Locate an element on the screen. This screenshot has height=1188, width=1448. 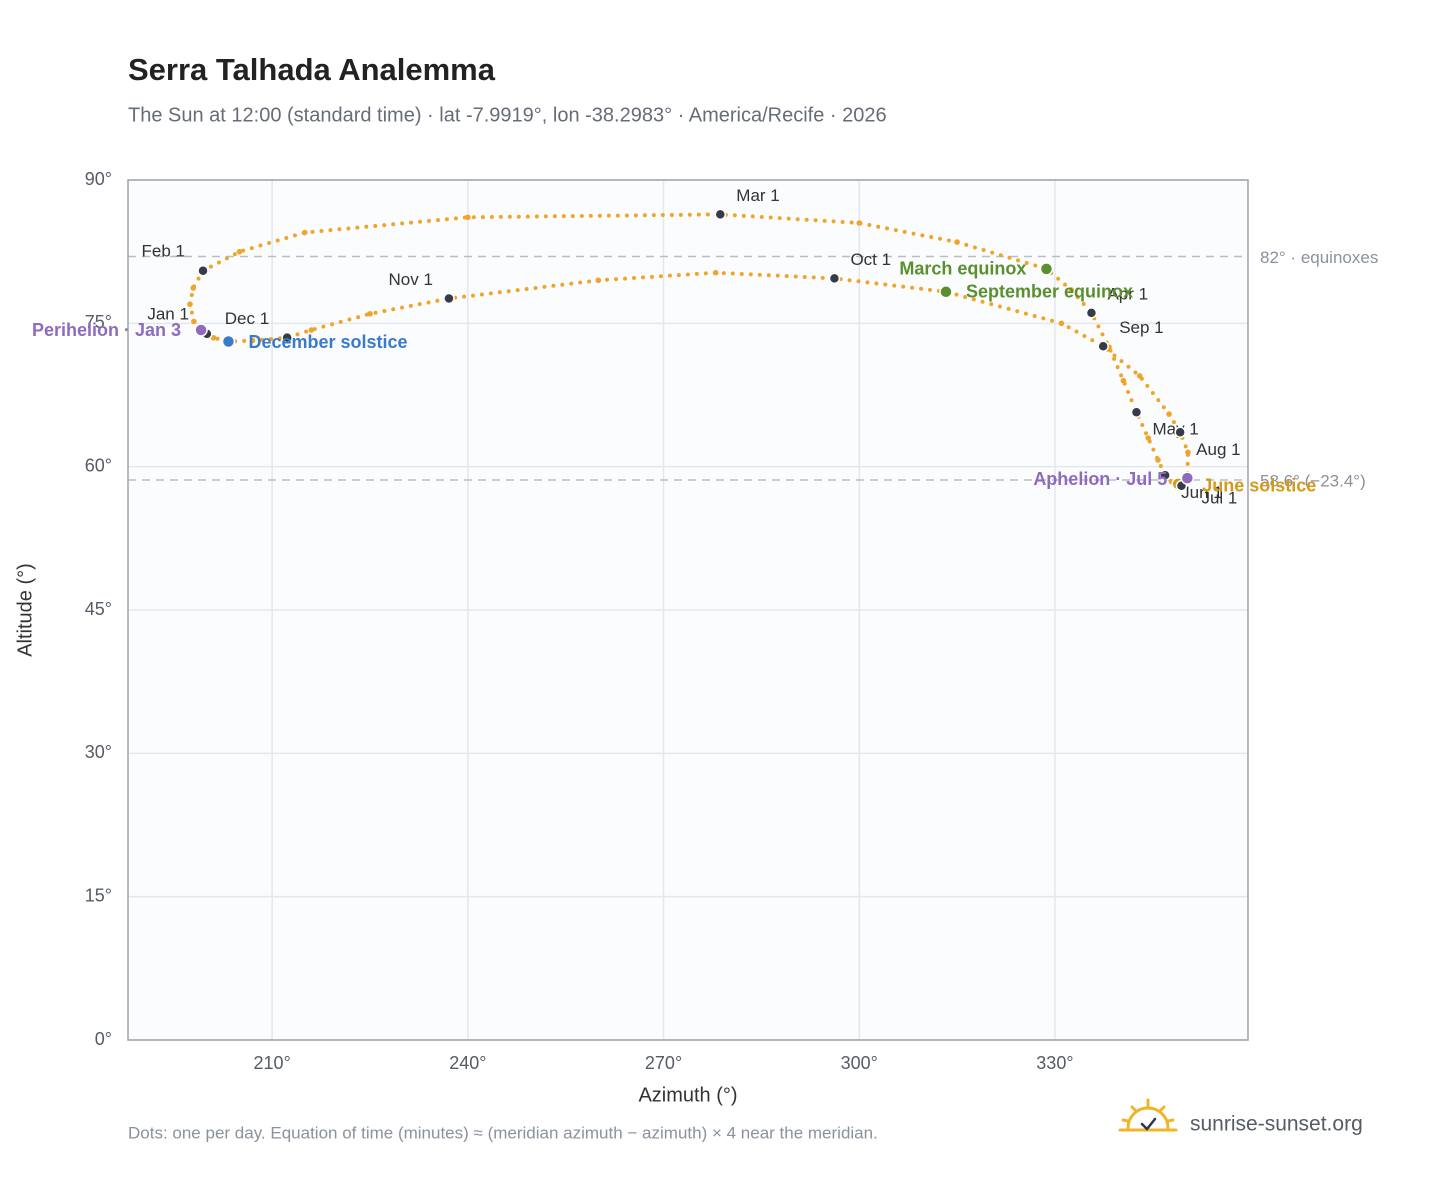
month-label: Dec 1 is located at coordinates (247, 318).